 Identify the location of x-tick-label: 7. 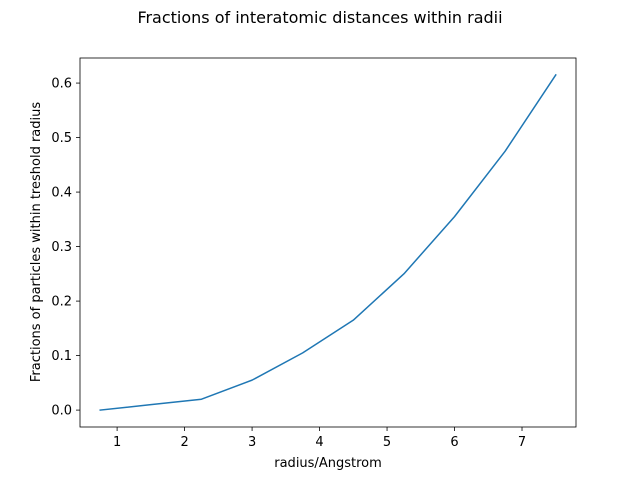
(522, 442).